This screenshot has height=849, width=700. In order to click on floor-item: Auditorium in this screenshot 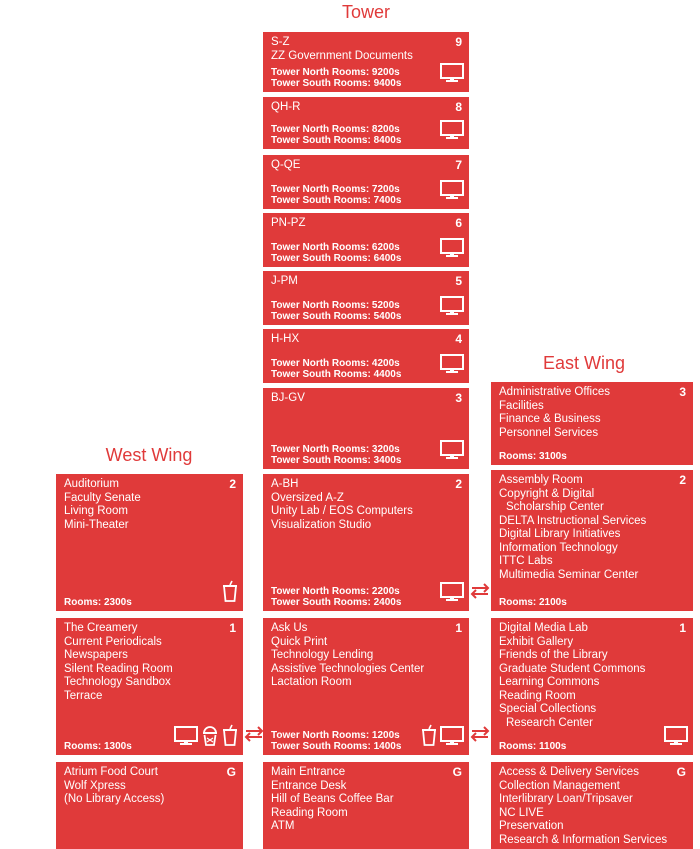, I will do `click(91, 484)`.